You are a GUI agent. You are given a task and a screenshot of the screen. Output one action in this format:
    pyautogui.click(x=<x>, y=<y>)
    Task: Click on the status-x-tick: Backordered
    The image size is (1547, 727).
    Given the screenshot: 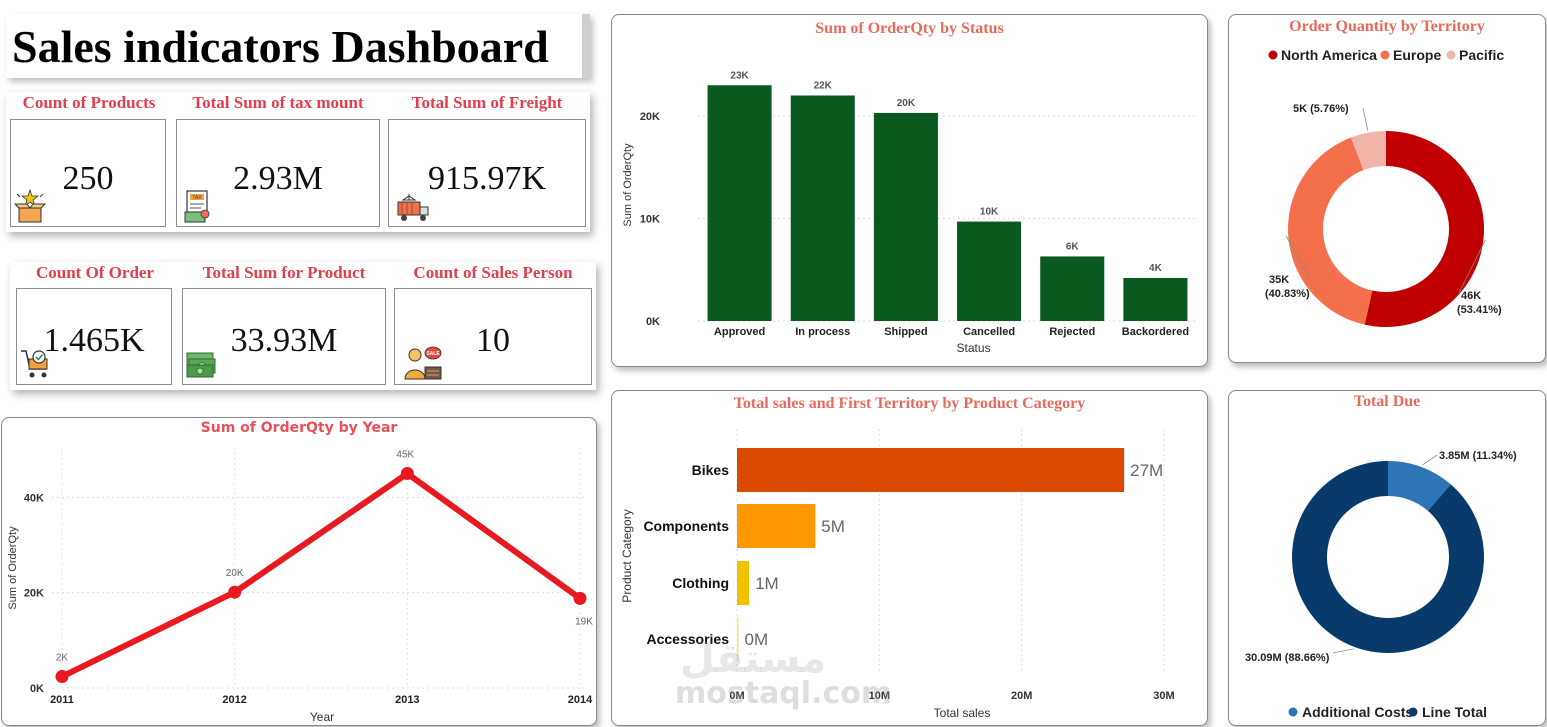 What is the action you would take?
    pyautogui.click(x=1155, y=332)
    